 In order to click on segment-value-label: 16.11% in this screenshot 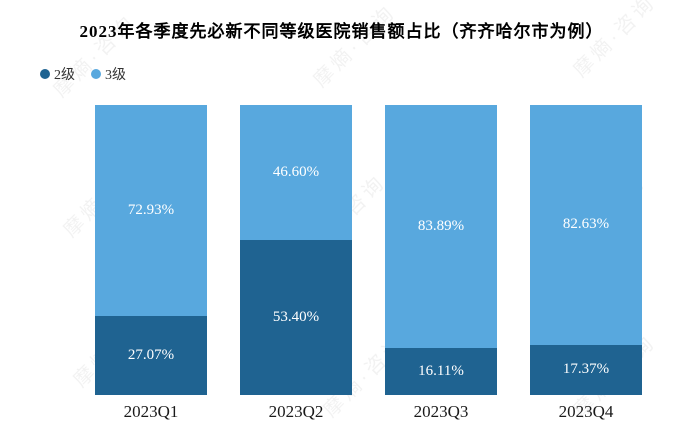, I will do `click(441, 371)`.